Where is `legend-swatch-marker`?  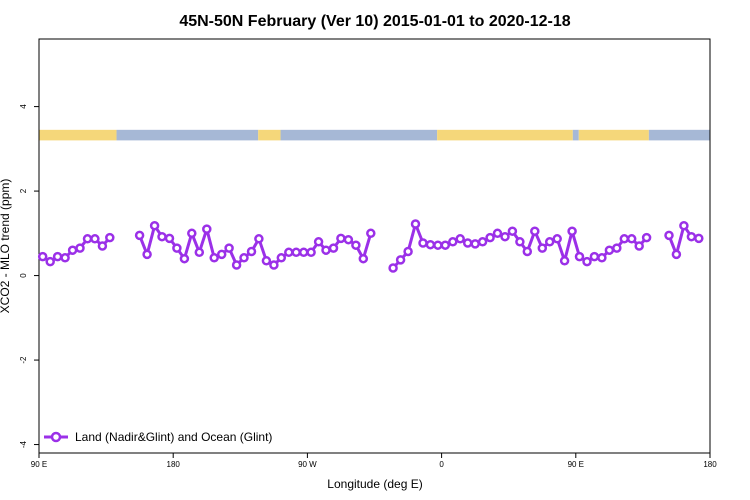
legend-swatch-marker is located at coordinates (56, 437).